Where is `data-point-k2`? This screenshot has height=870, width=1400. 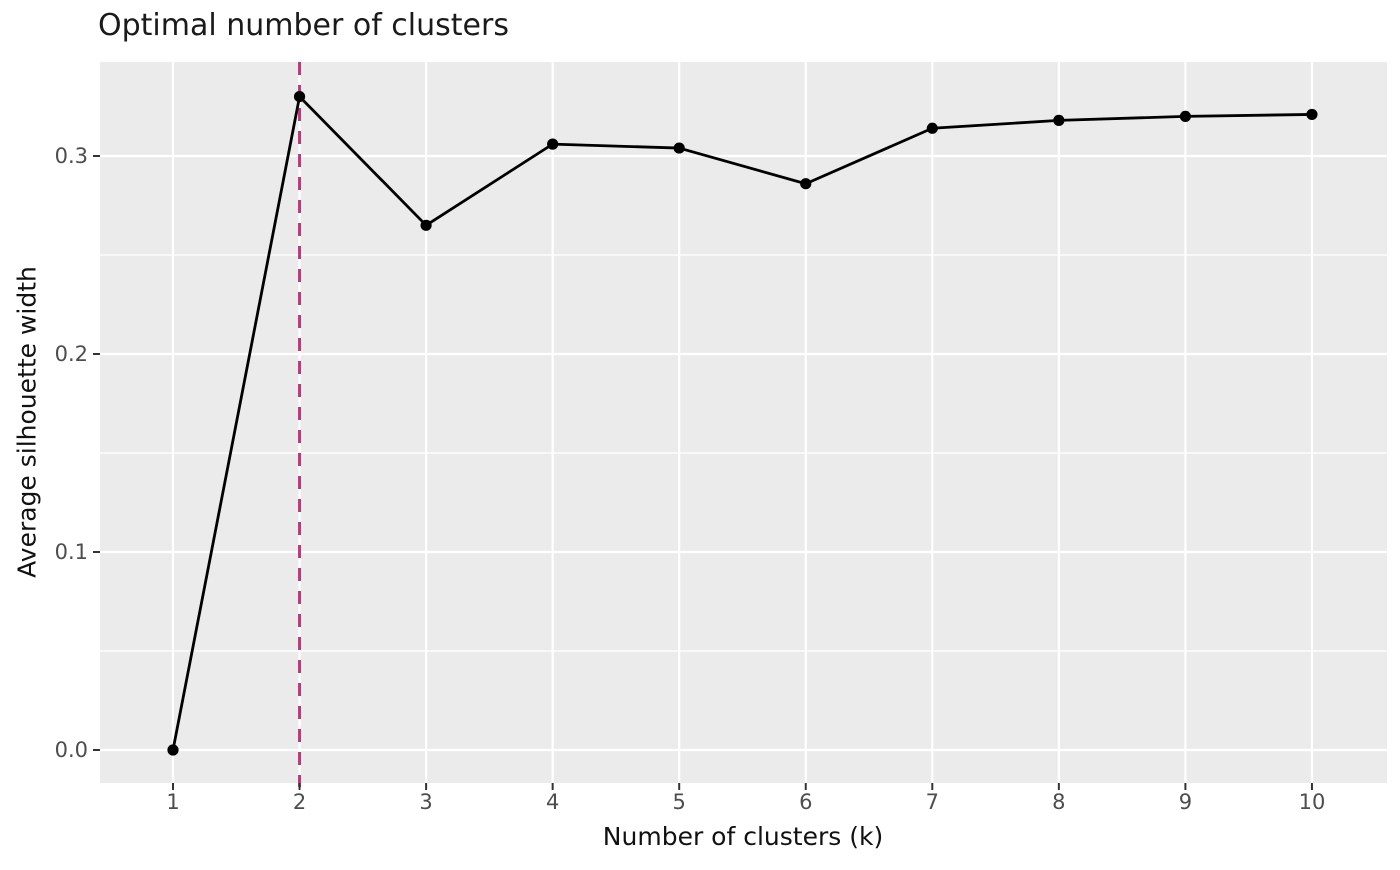
data-point-k2 is located at coordinates (299, 97).